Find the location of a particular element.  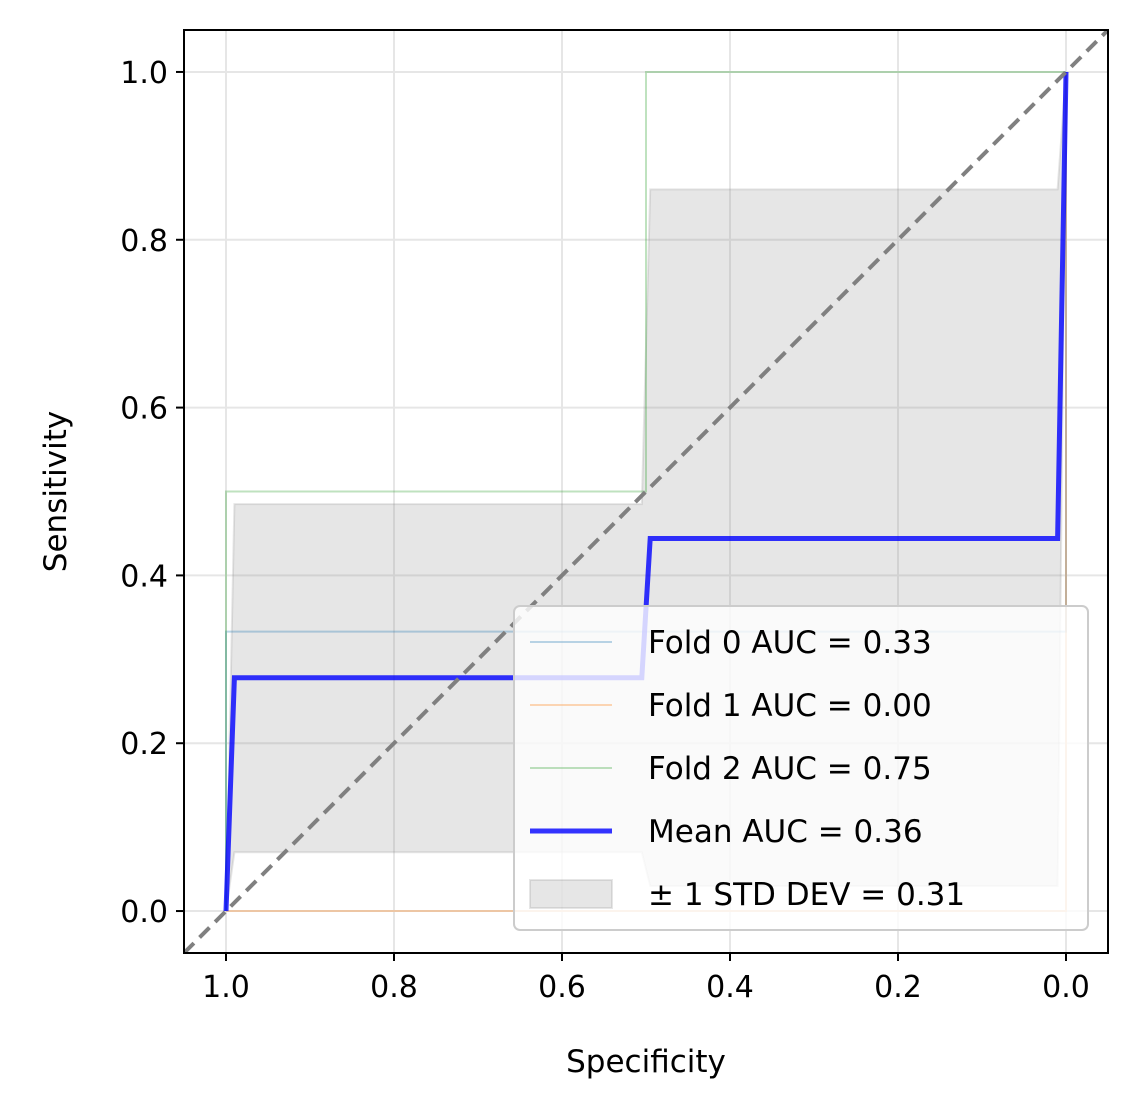

y-tick-label-3: 0.6 is located at coordinates (144, 409).